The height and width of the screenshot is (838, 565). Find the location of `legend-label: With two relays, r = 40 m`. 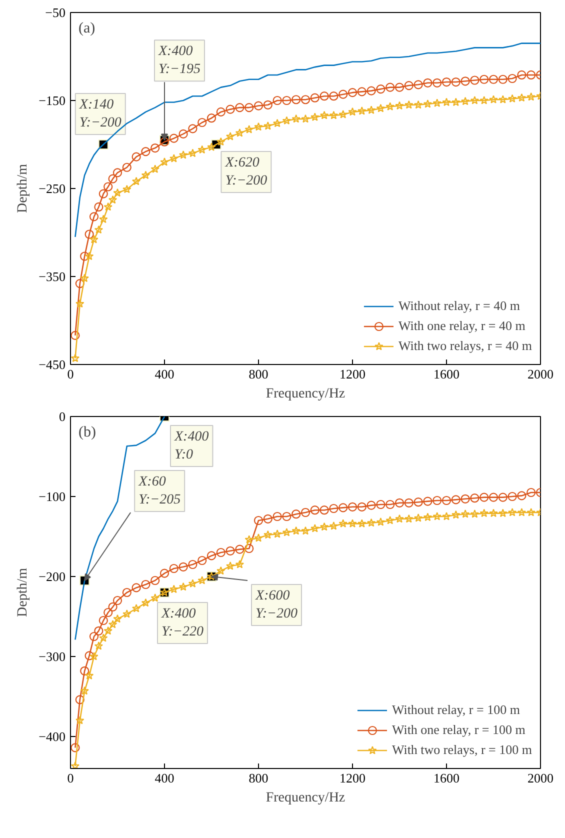

legend-label: With two relays, r = 40 m is located at coordinates (465, 346).